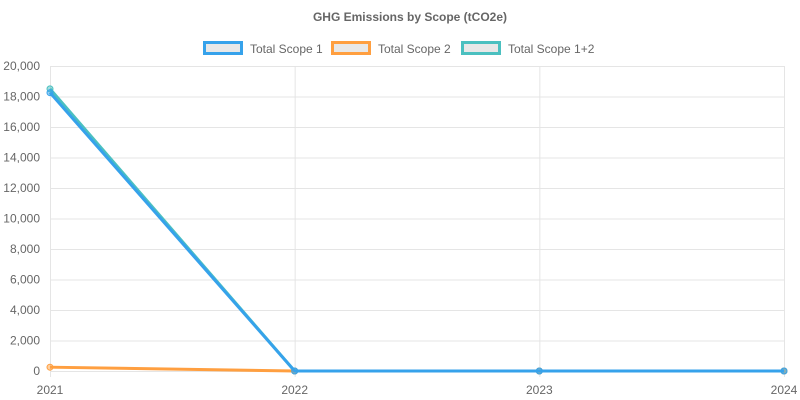 This screenshot has height=400, width=800. I want to click on legend-label: Total Scope 2, so click(414, 49).